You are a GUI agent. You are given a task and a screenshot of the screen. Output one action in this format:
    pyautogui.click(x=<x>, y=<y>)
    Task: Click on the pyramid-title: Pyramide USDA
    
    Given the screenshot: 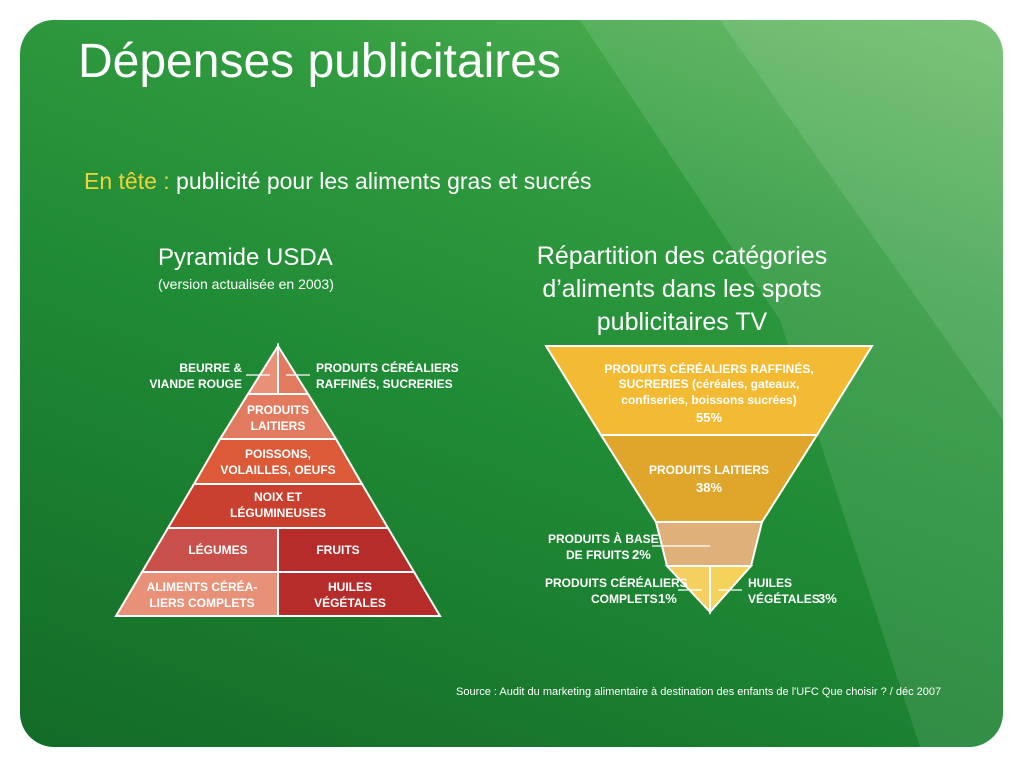 What is the action you would take?
    pyautogui.click(x=245, y=257)
    